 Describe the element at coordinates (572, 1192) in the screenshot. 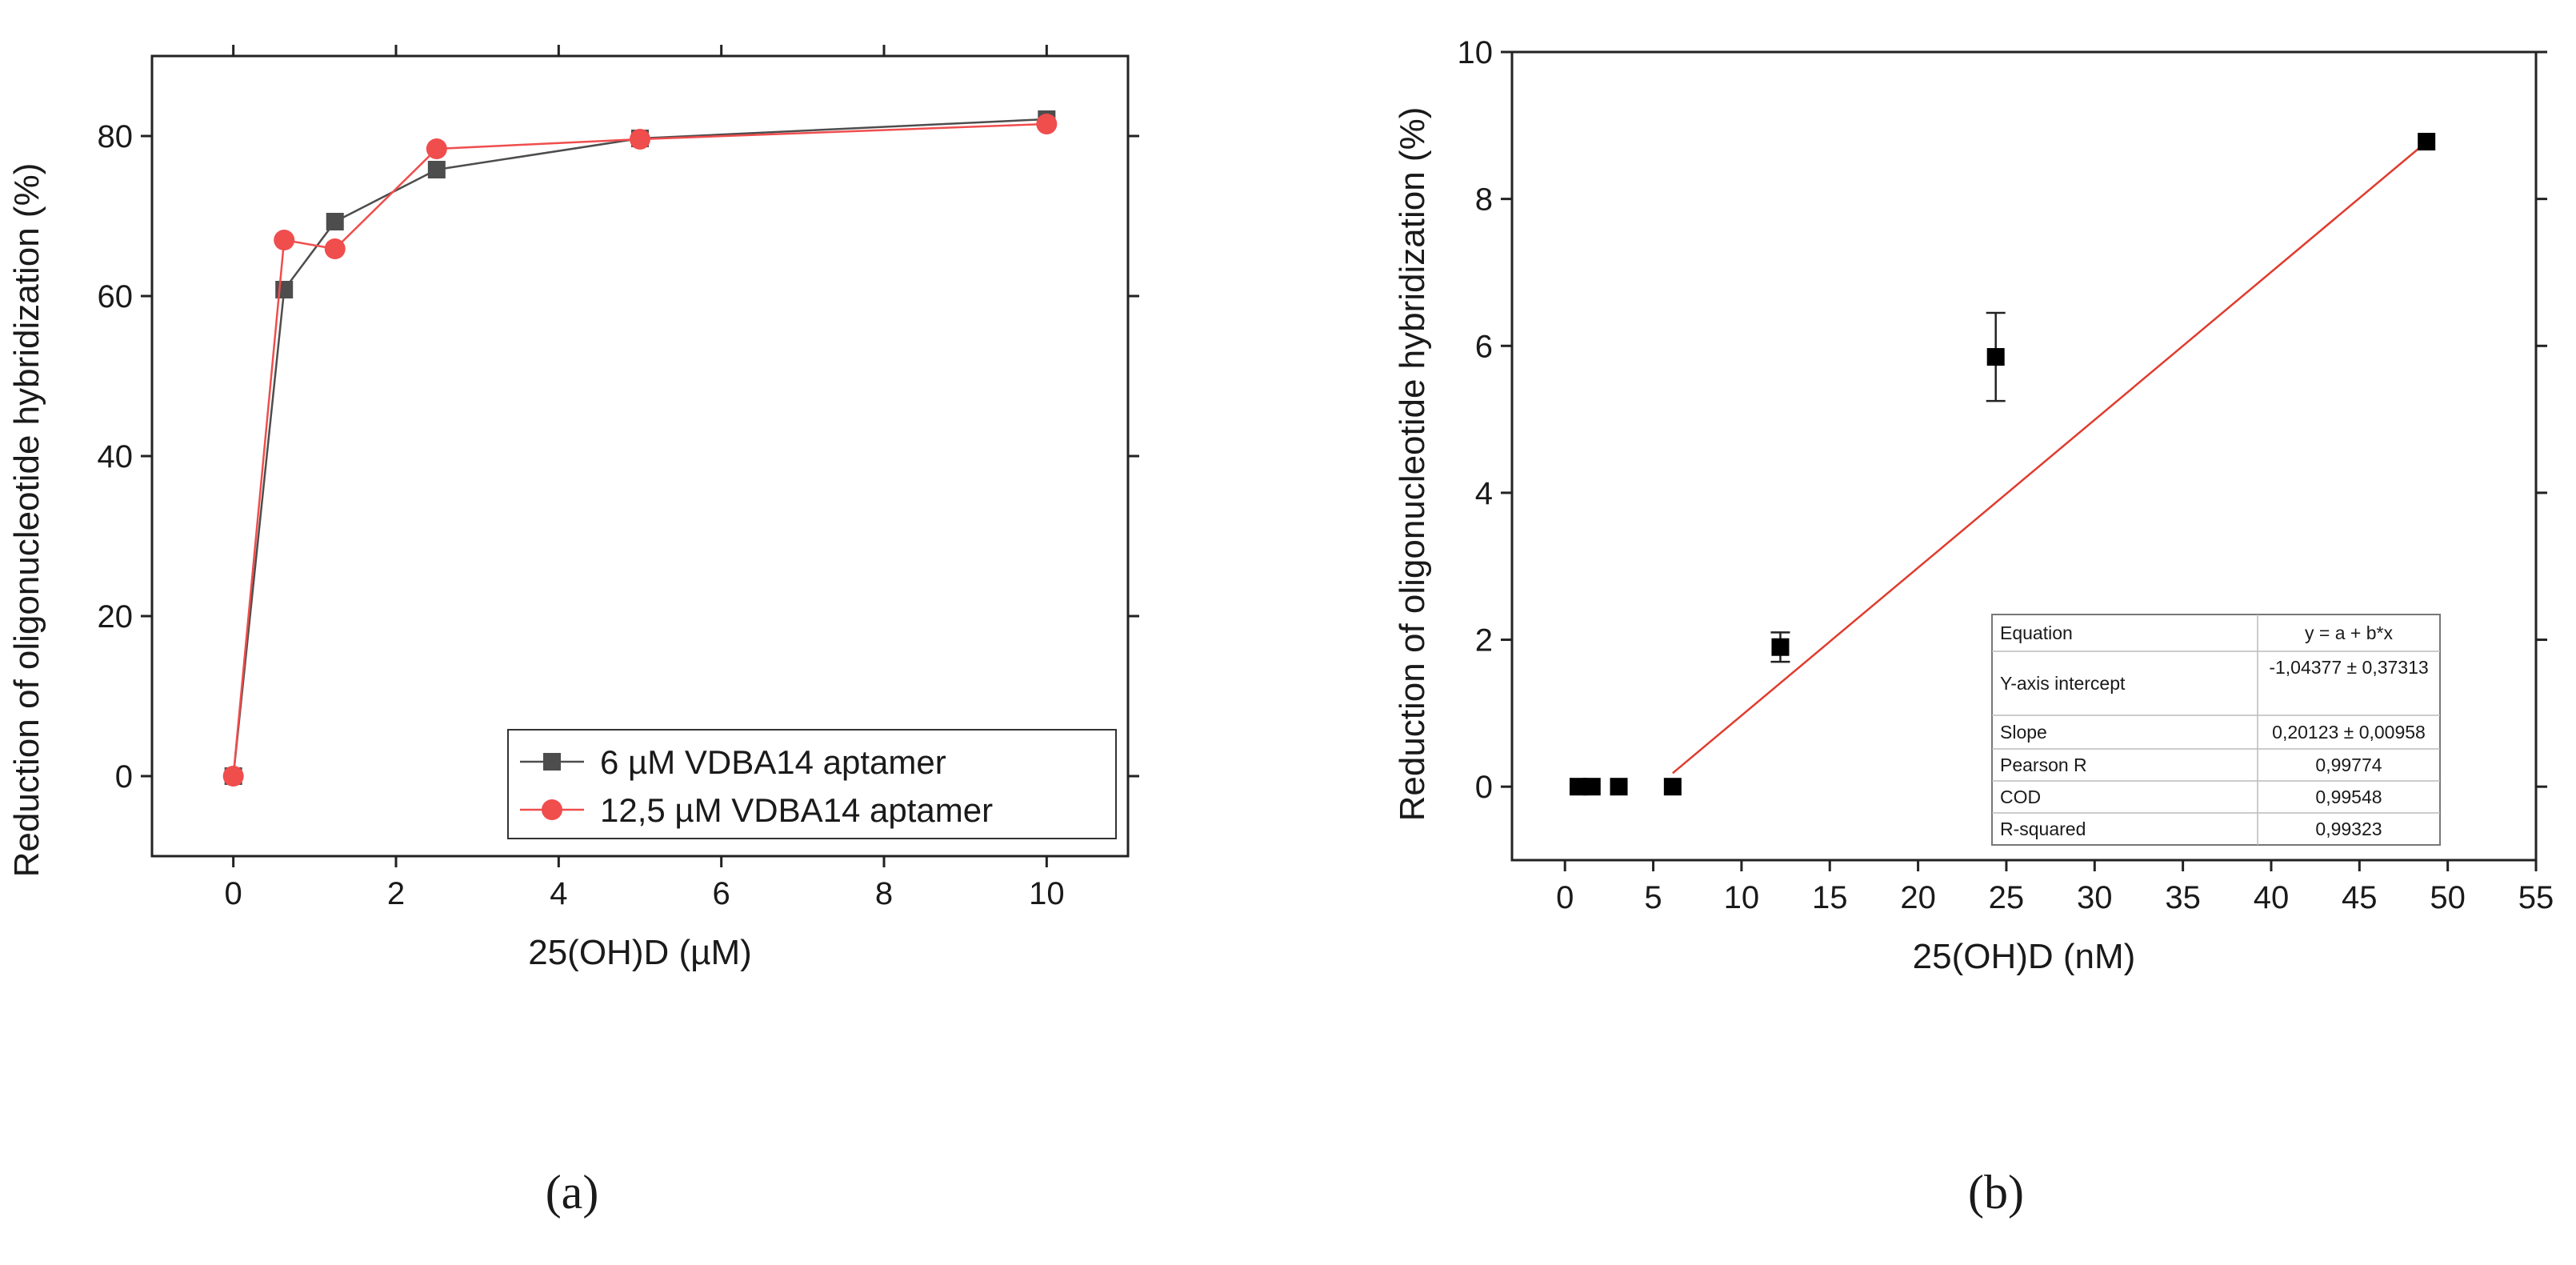

I see `panel-label-a: (a)` at that location.